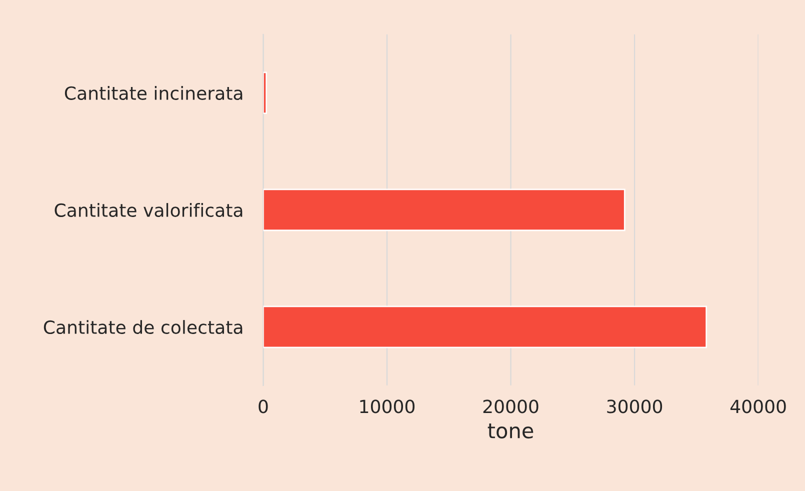 This screenshot has height=491, width=805. Describe the element at coordinates (758, 407) in the screenshot. I see `x-tick-label: 40000` at that location.